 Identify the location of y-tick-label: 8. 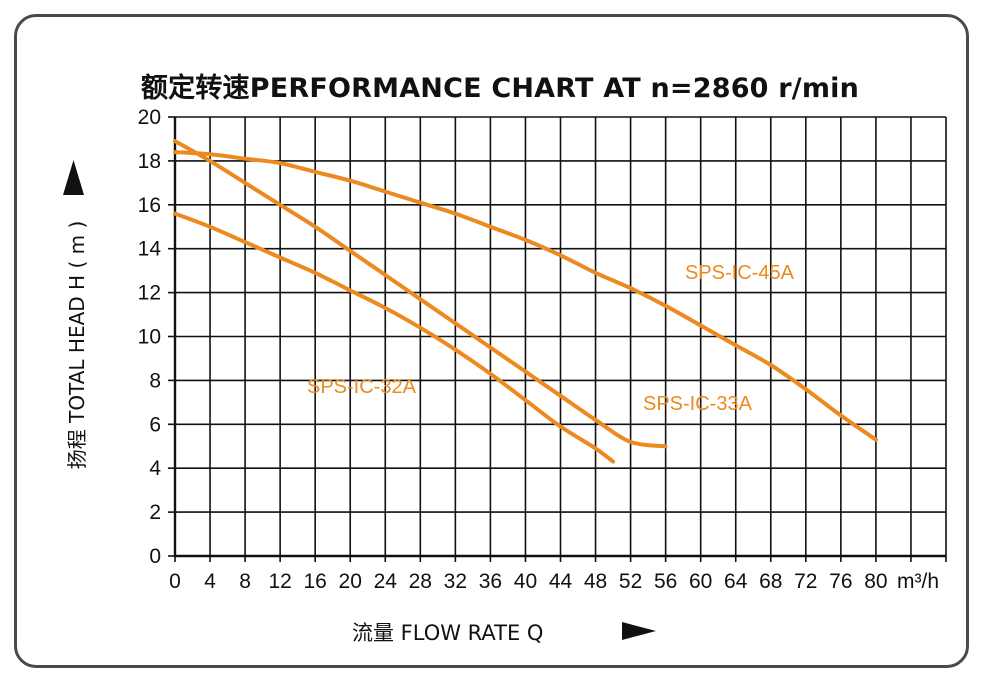
(155, 380).